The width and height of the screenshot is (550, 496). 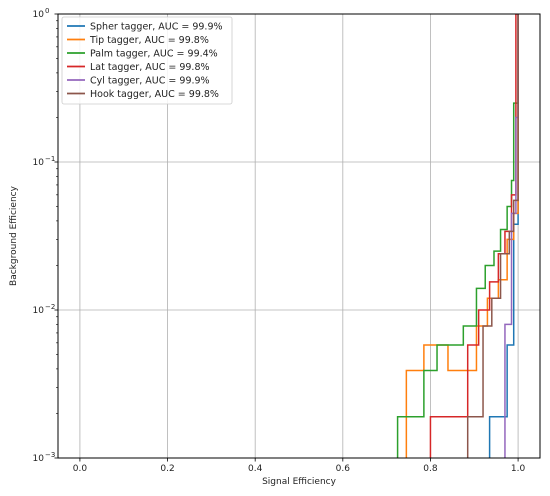 I want to click on legend-entry-2: Palm tagger, AUC = 99.4%, so click(x=154, y=53).